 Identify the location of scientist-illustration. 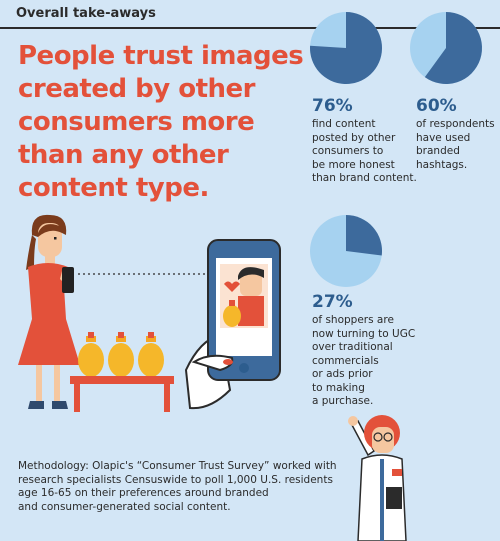
(377, 478).